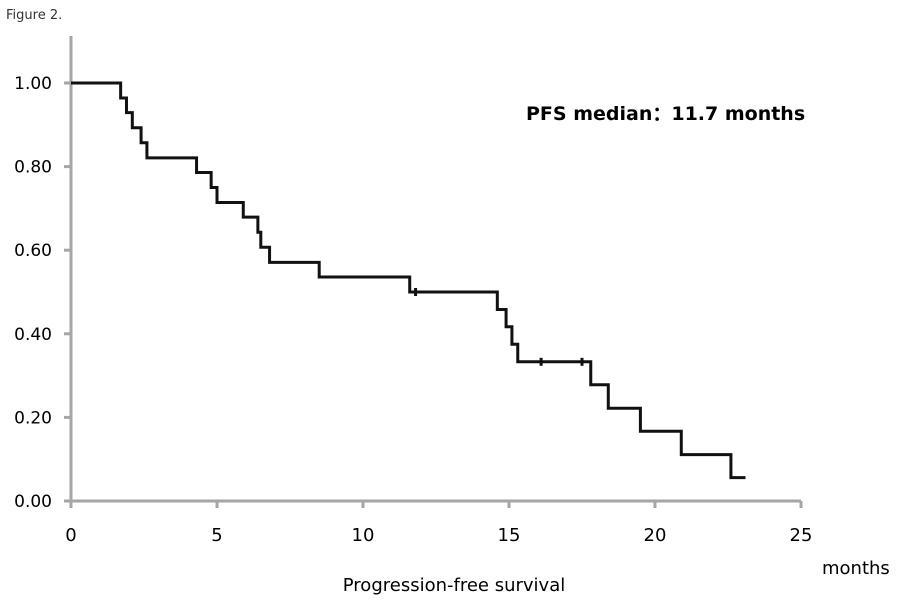 Image resolution: width=905 pixels, height=601 pixels. What do you see at coordinates (856, 568) in the screenshot?
I see `x-unit-label: months` at bounding box center [856, 568].